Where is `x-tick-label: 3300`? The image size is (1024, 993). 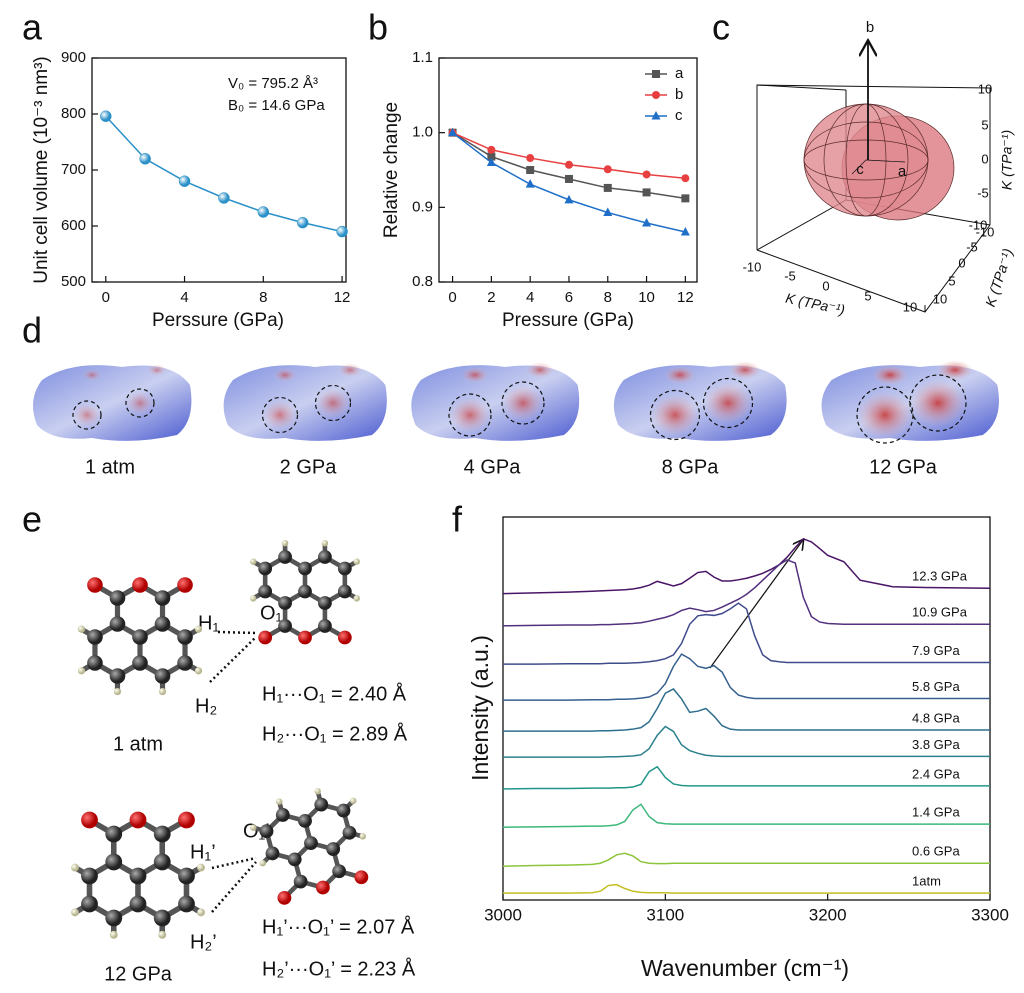
x-tick-label: 3300 is located at coordinates (990, 914).